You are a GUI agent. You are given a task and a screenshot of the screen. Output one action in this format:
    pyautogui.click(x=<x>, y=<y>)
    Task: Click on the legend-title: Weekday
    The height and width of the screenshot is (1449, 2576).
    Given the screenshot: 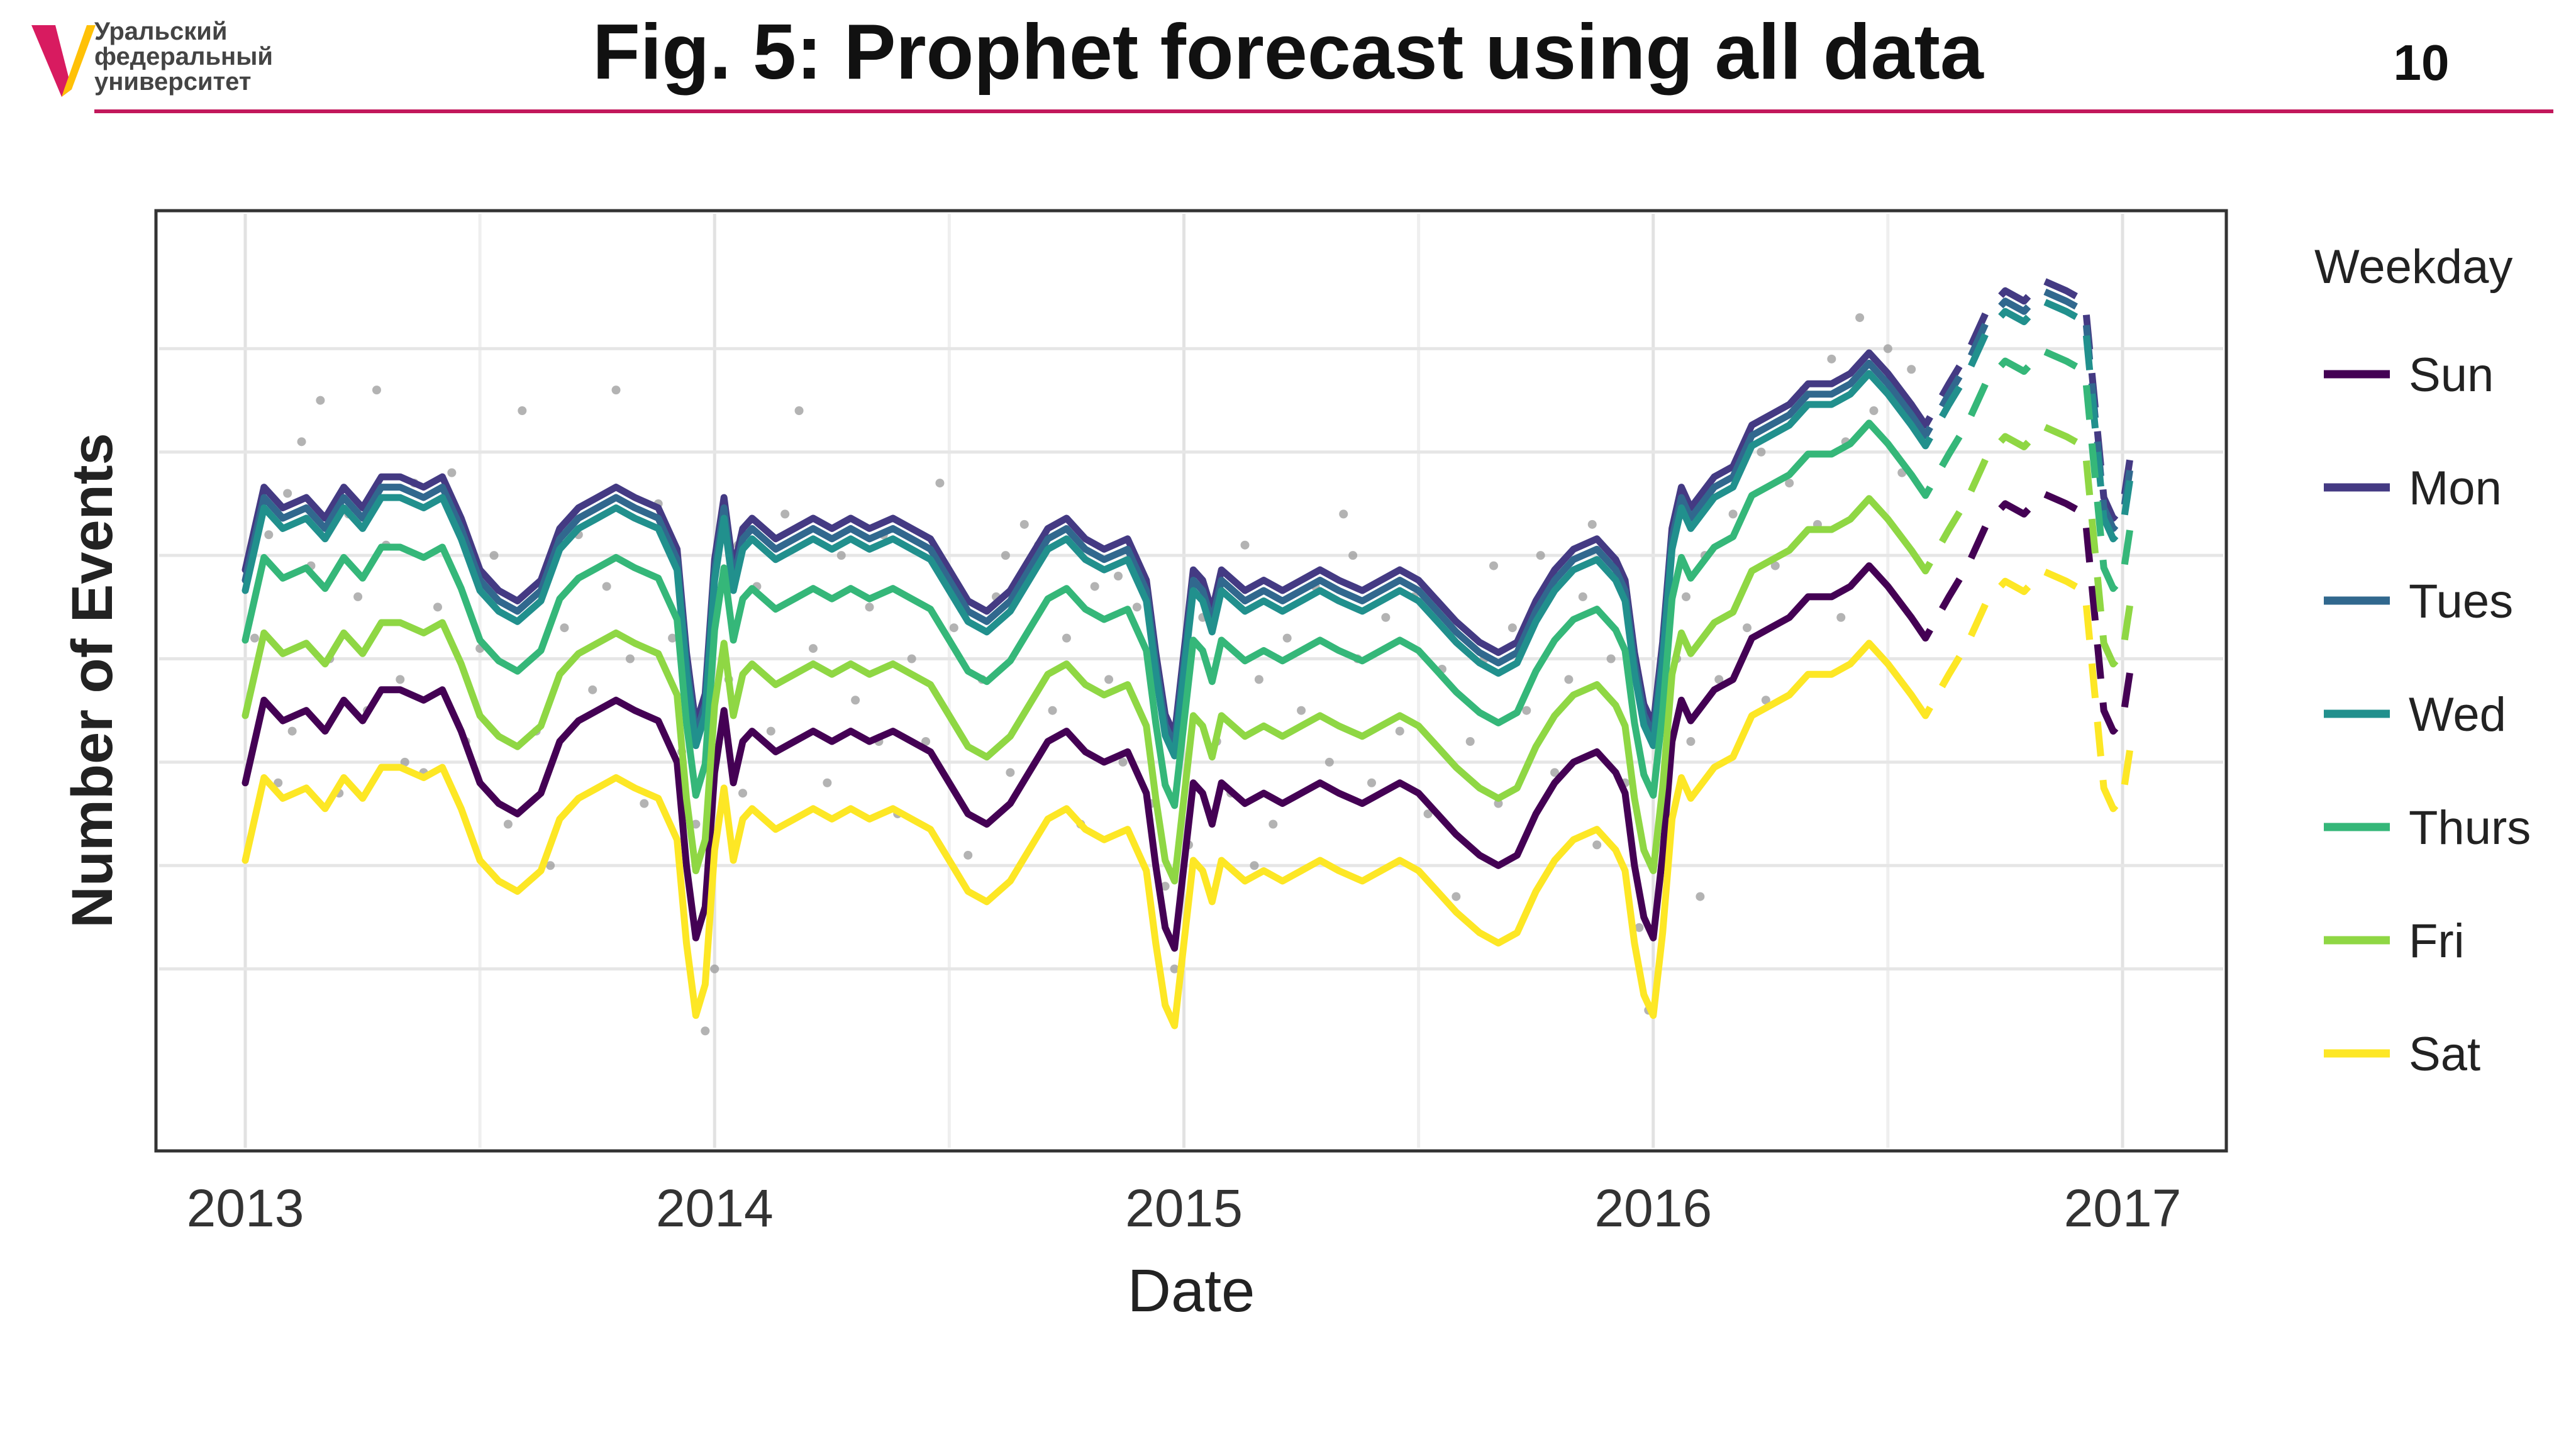 What is the action you would take?
    pyautogui.click(x=2413, y=267)
    